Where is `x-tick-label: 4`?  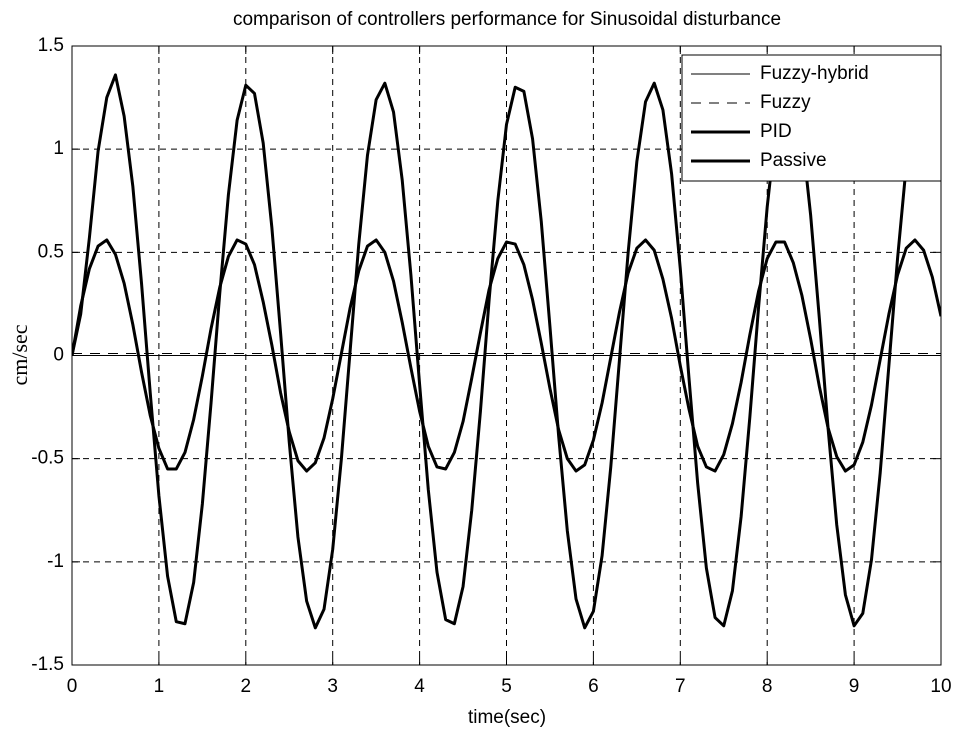 x-tick-label: 4 is located at coordinates (419, 686).